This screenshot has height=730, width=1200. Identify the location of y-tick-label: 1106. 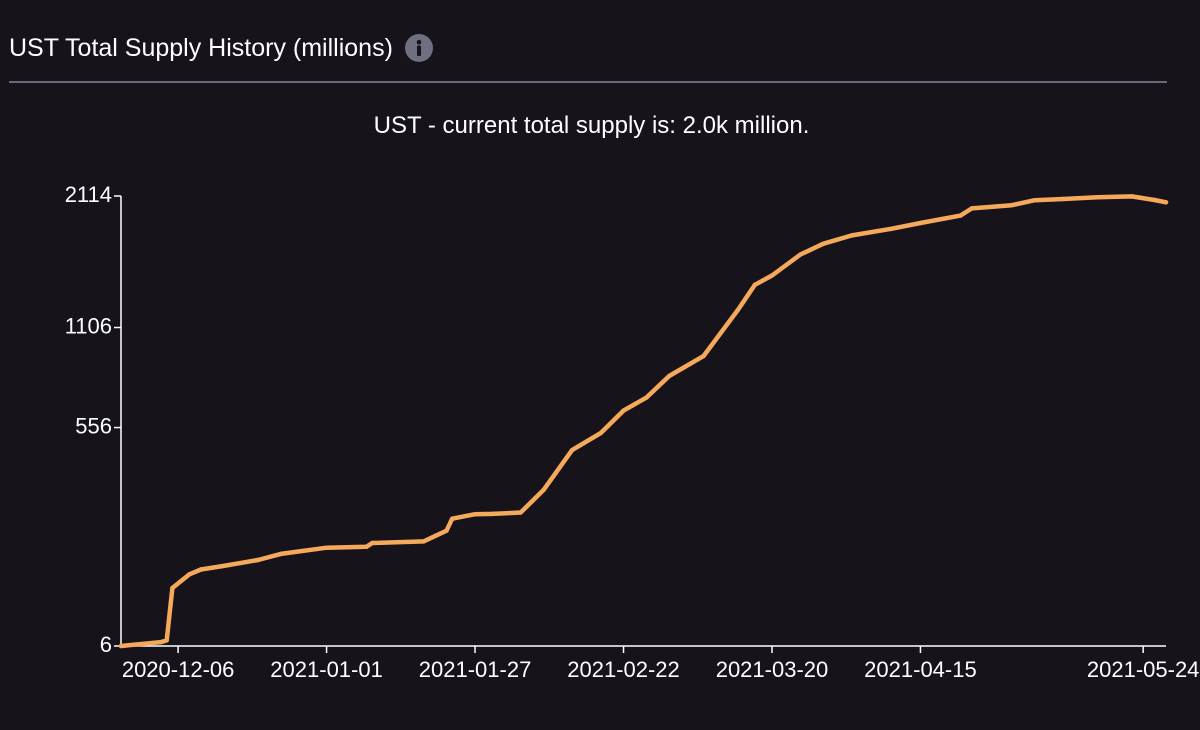
(88, 325).